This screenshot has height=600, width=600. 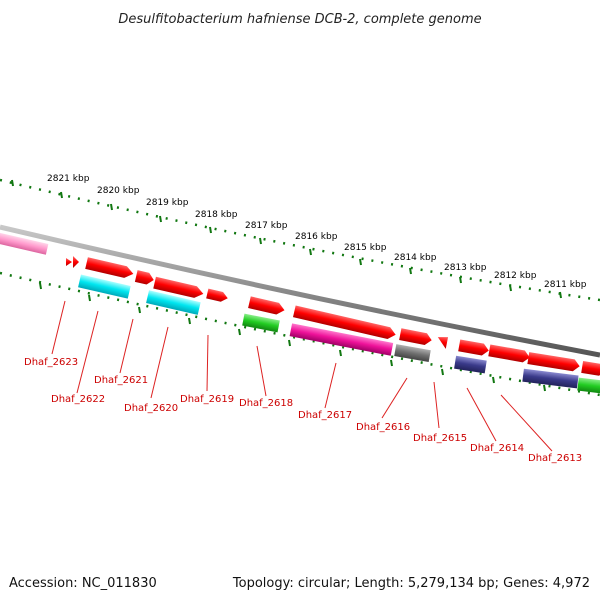 What do you see at coordinates (24, 242) in the screenshot?
I see `gene-pink-left` at bounding box center [24, 242].